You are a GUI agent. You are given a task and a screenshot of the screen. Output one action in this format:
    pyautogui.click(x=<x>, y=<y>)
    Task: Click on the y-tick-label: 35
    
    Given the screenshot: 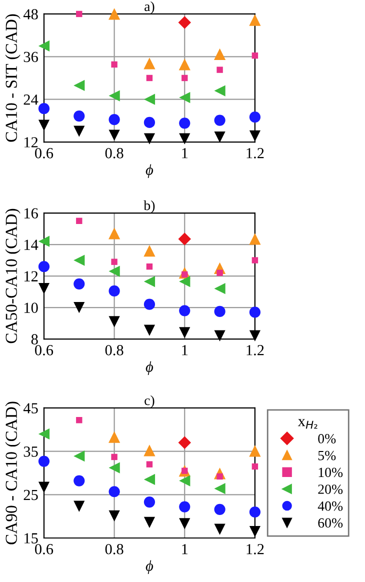 What is the action you would take?
    pyautogui.click(x=31, y=451)
    